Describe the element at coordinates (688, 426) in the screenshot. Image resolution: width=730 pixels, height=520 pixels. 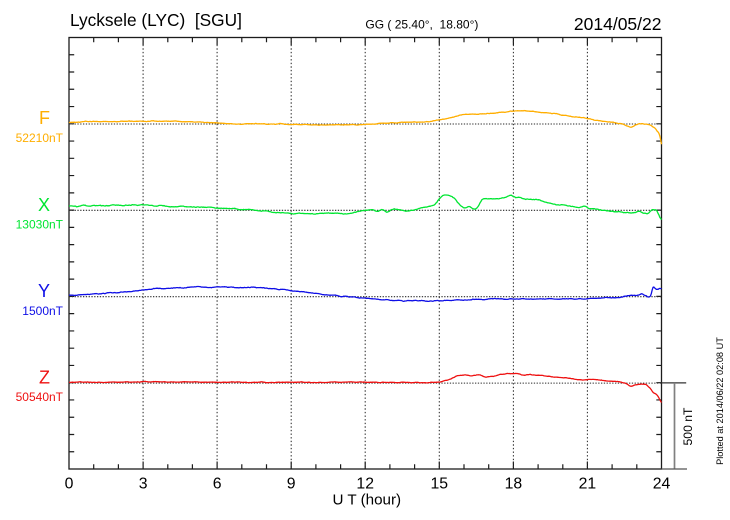
I see `svg-text: 500 nT` at that location.